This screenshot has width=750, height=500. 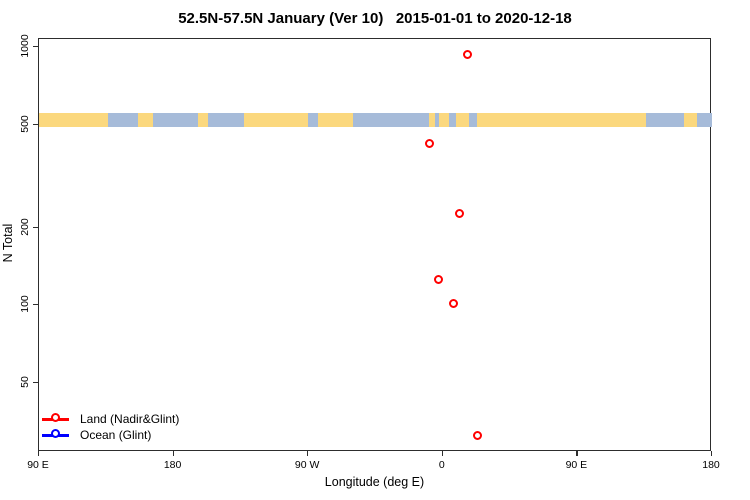 I want to click on y-tick-label: 200, so click(x=25, y=226).